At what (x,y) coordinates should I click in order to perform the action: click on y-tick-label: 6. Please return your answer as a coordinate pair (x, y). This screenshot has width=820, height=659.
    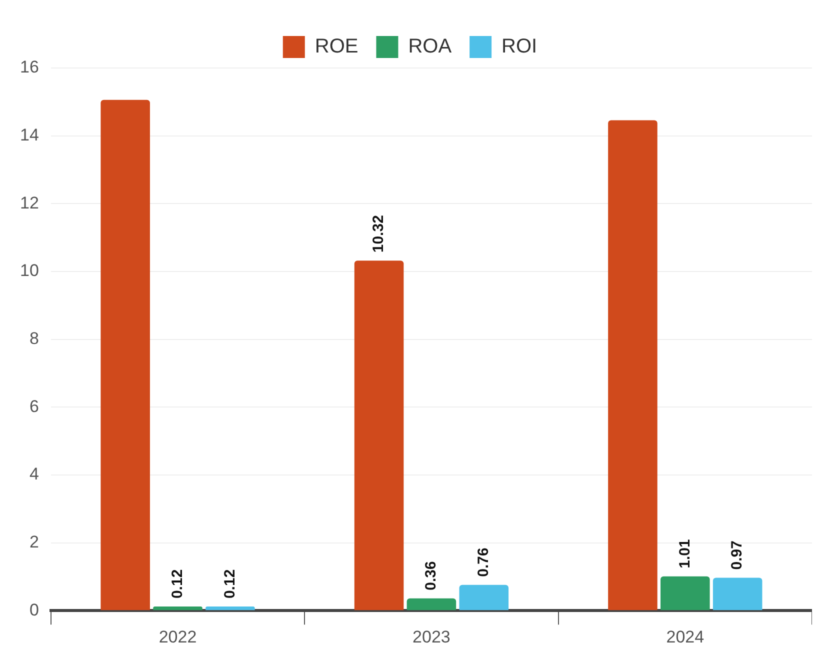
    Looking at the image, I should click on (34, 406).